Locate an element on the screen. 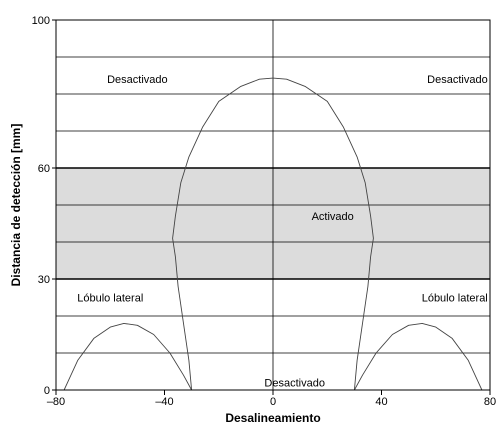  annotation-label: Activado is located at coordinates (333, 217).